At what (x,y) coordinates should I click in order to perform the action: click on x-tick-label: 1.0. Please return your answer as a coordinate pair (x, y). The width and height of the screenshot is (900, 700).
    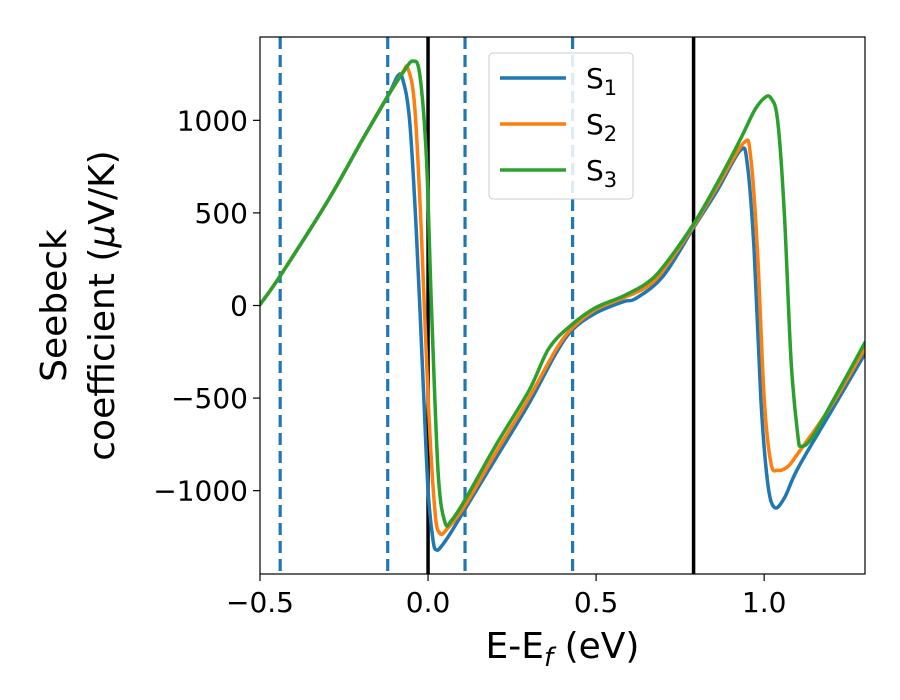
    Looking at the image, I should click on (764, 602).